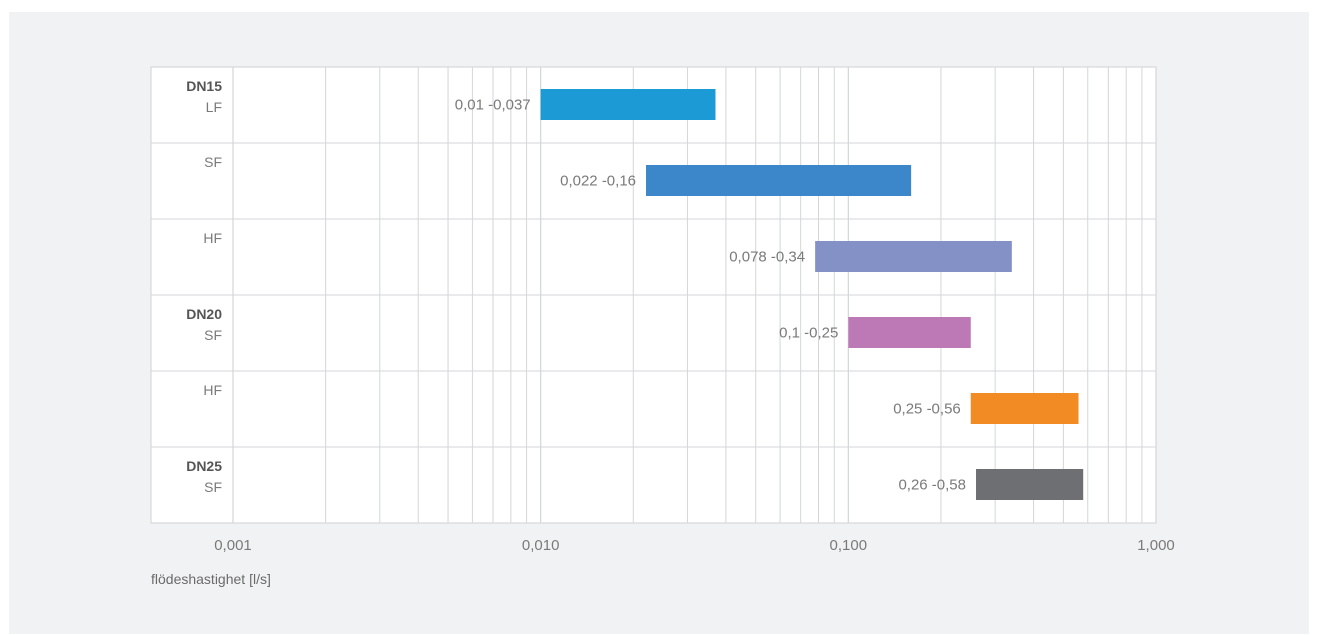 The image size is (1318, 635). I want to click on bar-value-label: 0,25 -0,56, so click(927, 409).